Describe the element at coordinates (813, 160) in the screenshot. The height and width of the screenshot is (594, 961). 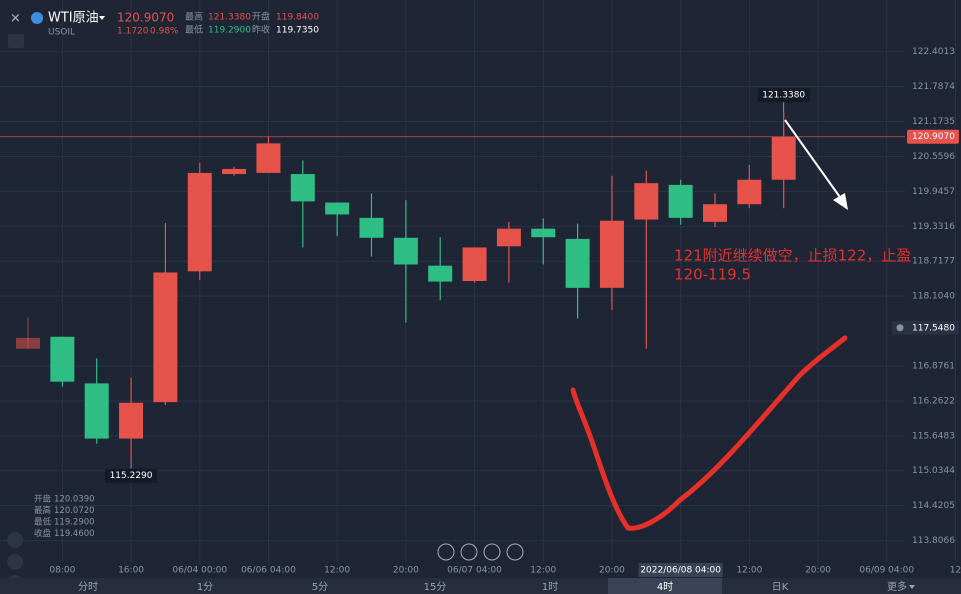
I see `arrow-line` at that location.